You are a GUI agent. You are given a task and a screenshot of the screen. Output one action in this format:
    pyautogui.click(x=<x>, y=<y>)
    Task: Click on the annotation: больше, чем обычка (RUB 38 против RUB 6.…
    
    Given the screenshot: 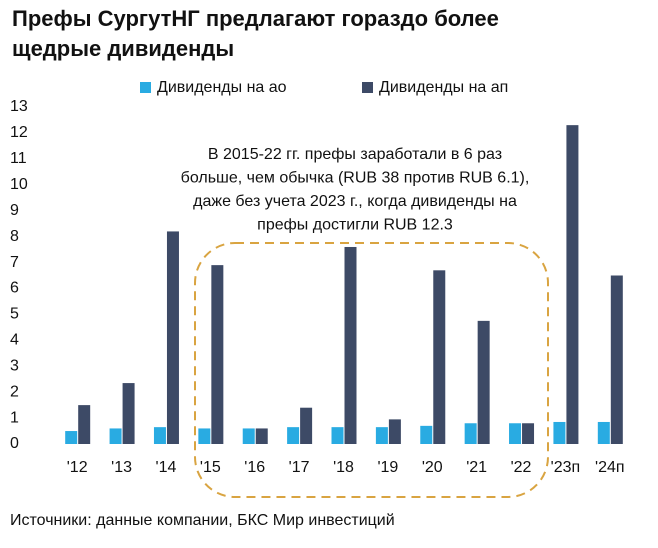 What is the action you would take?
    pyautogui.click(x=355, y=178)
    